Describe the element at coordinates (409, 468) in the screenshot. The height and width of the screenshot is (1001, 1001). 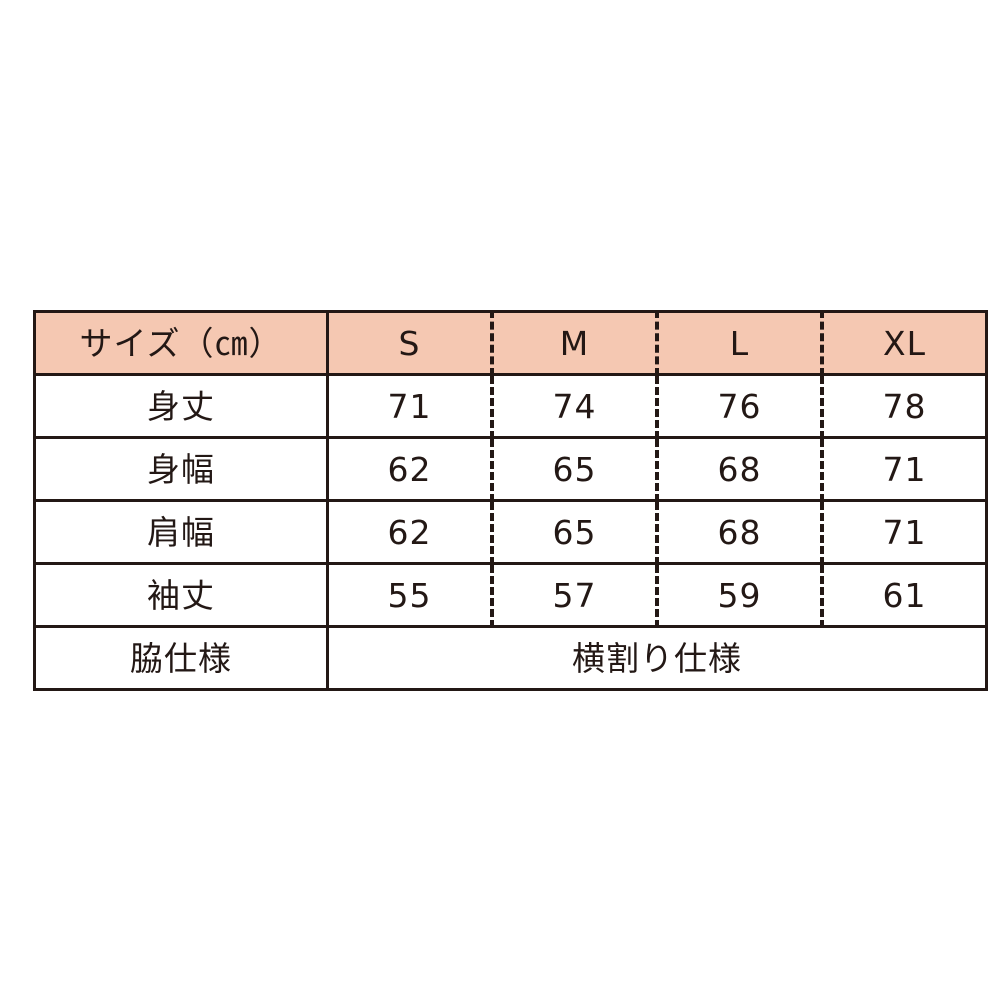
I see `cell-body-width-s: 62` at that location.